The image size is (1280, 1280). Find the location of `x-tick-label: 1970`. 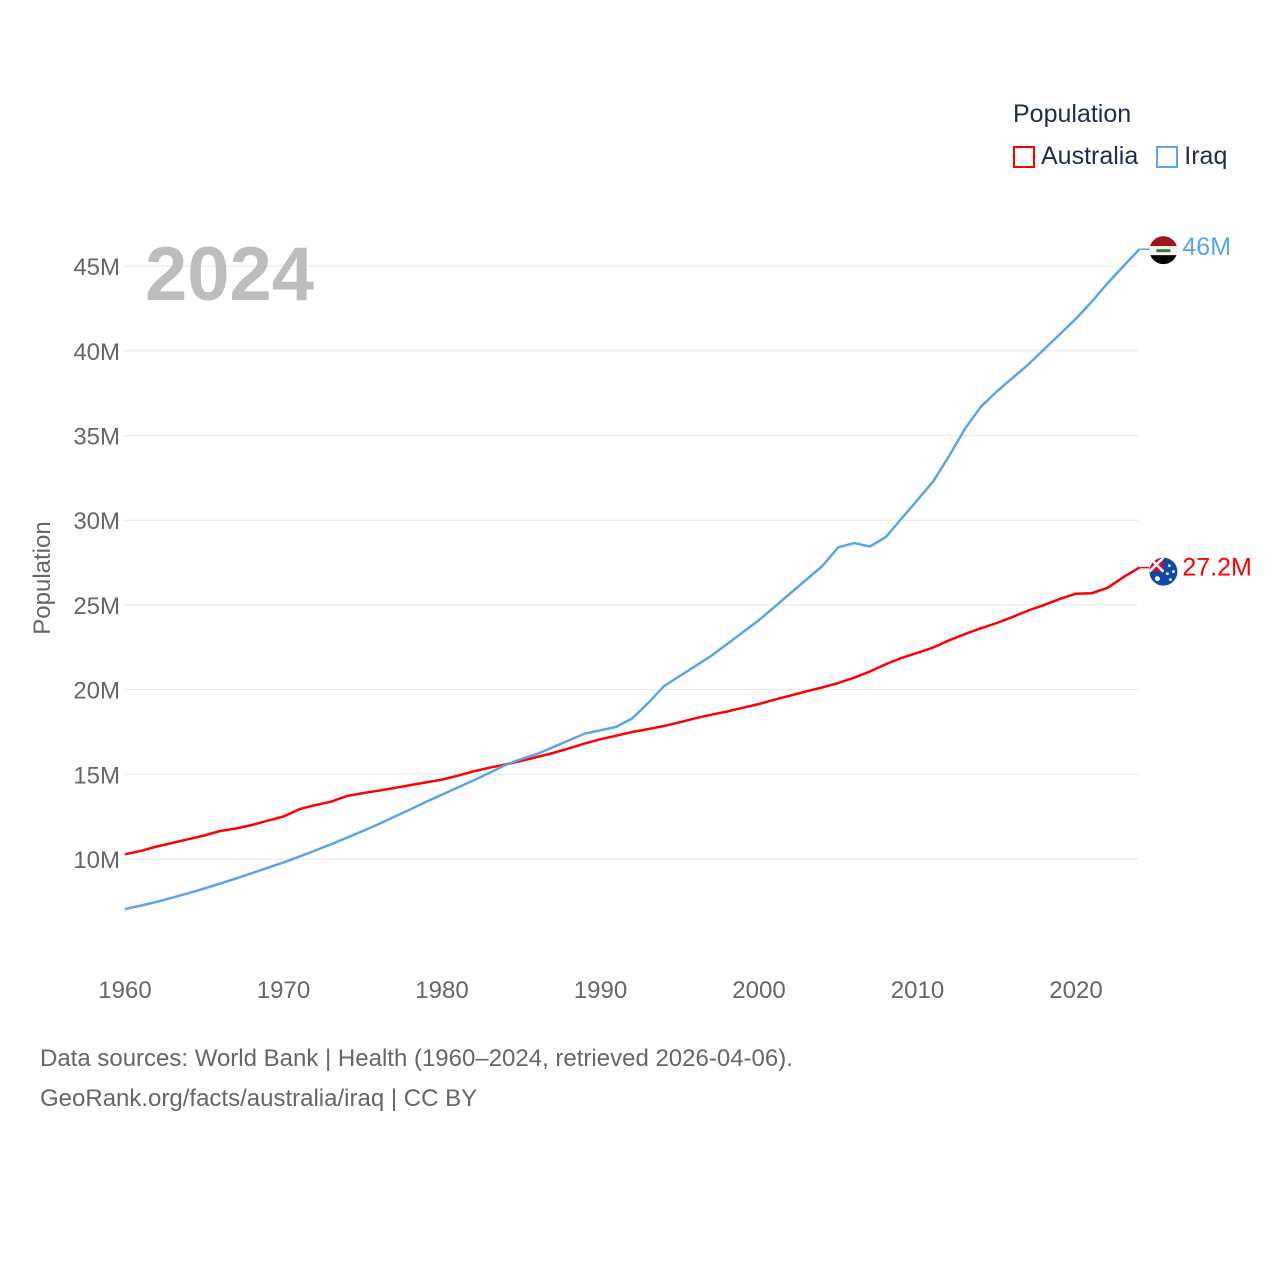

x-tick-label: 1970 is located at coordinates (283, 990).